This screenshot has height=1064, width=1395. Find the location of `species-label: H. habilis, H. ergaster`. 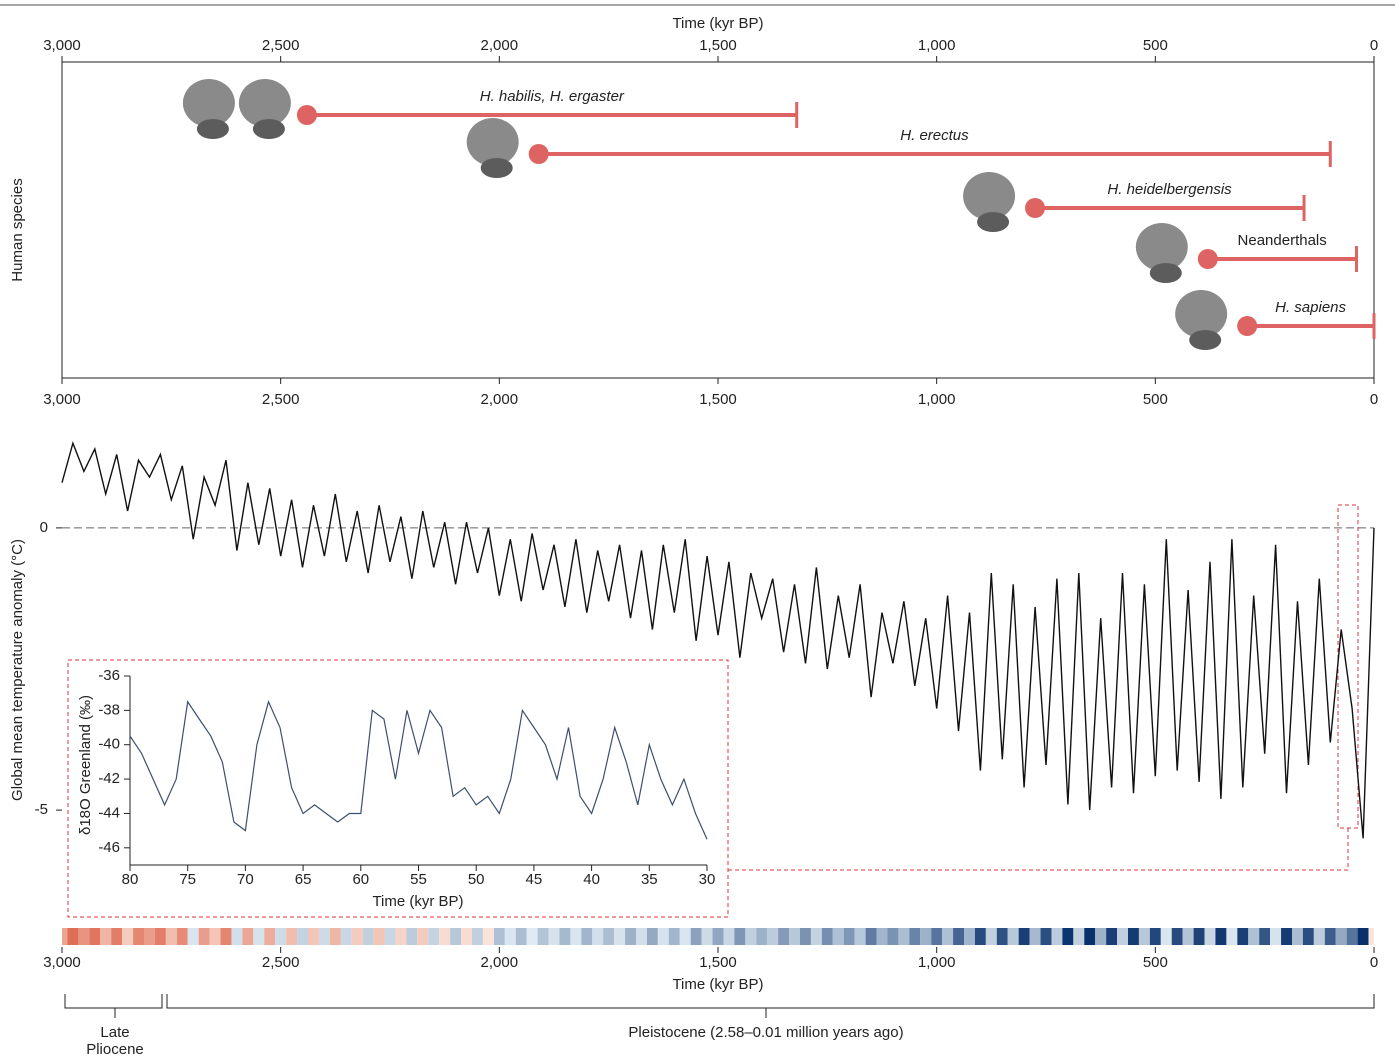

species-label: H. habilis, H. ergaster is located at coordinates (552, 96).